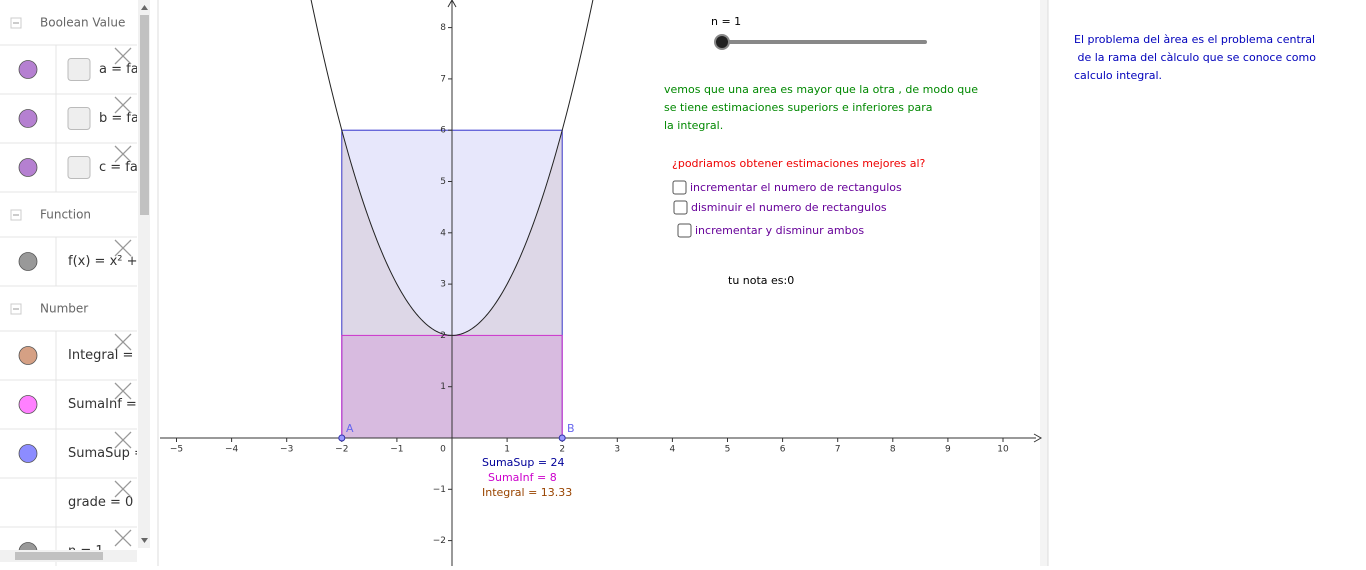 This screenshot has width=1366, height=570. What do you see at coordinates (527, 492) in the screenshot?
I see `integral-value: Integral = 13.33` at bounding box center [527, 492].